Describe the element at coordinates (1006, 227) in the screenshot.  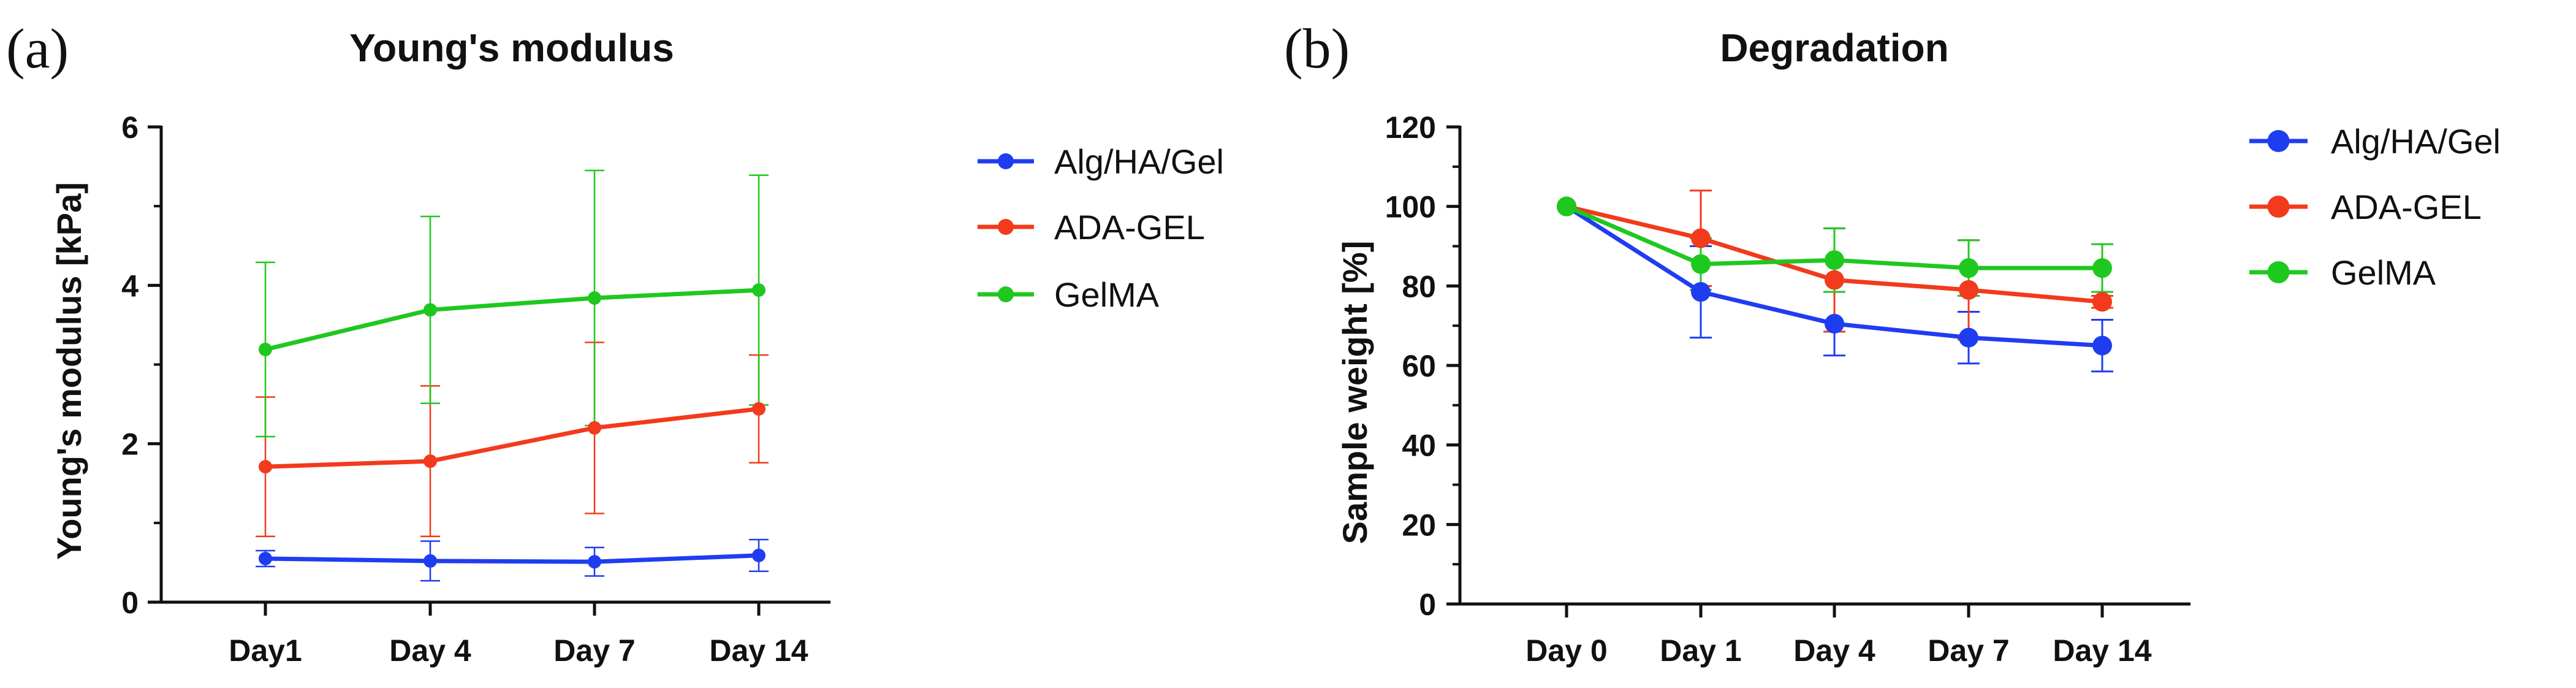
I see `panel-a-legend-ada-gel-marker` at that location.